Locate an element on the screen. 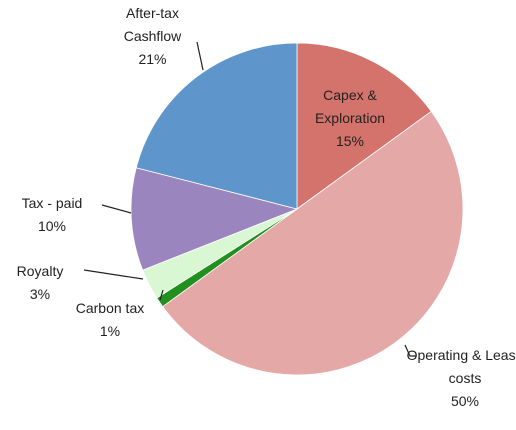 The width and height of the screenshot is (516, 430). slice-name: Capex & Exploration is located at coordinates (350, 106).